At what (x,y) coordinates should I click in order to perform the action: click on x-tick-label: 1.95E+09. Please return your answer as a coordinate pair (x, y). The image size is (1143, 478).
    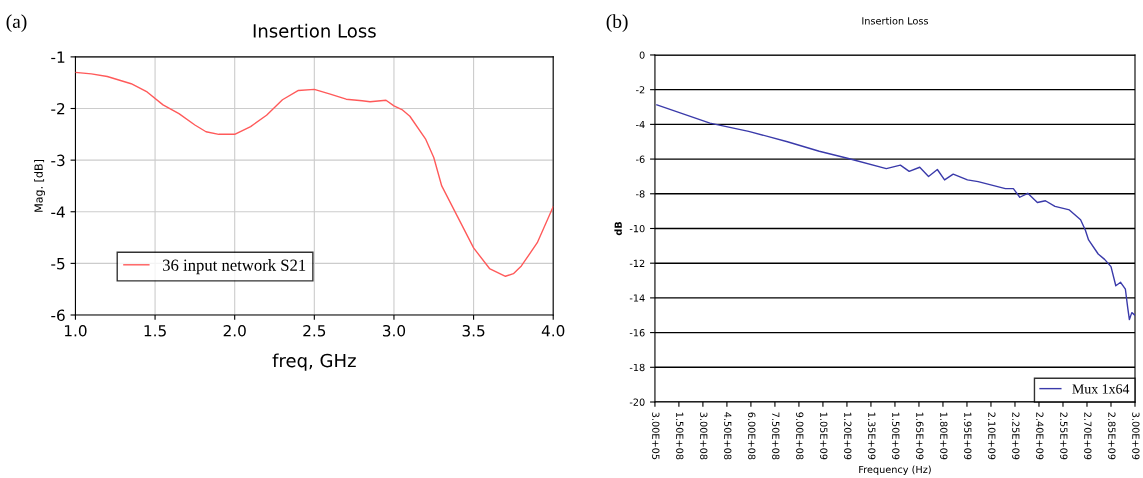
    Looking at the image, I should click on (968, 436).